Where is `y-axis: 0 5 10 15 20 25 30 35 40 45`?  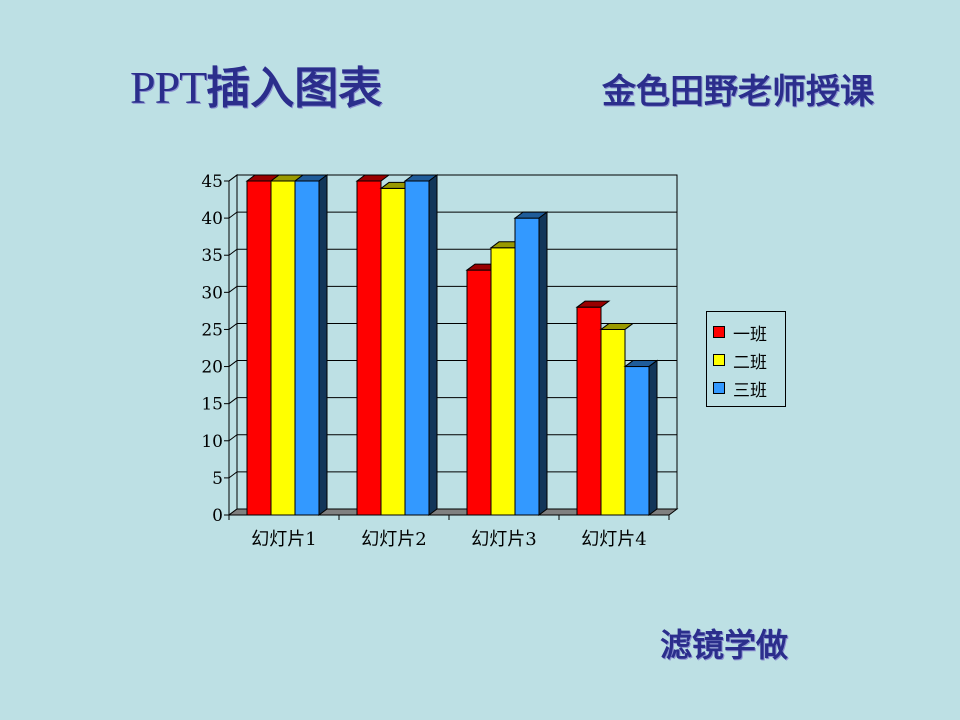 y-axis: 0 5 10 15 20 25 30 35 40 45 is located at coordinates (215, 349).